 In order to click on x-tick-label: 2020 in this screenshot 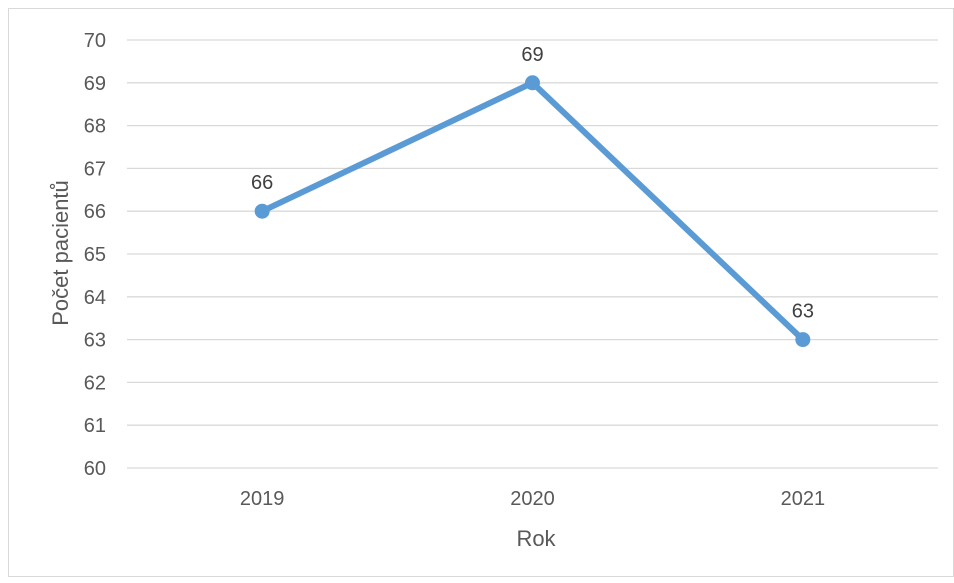, I will do `click(532, 499)`.